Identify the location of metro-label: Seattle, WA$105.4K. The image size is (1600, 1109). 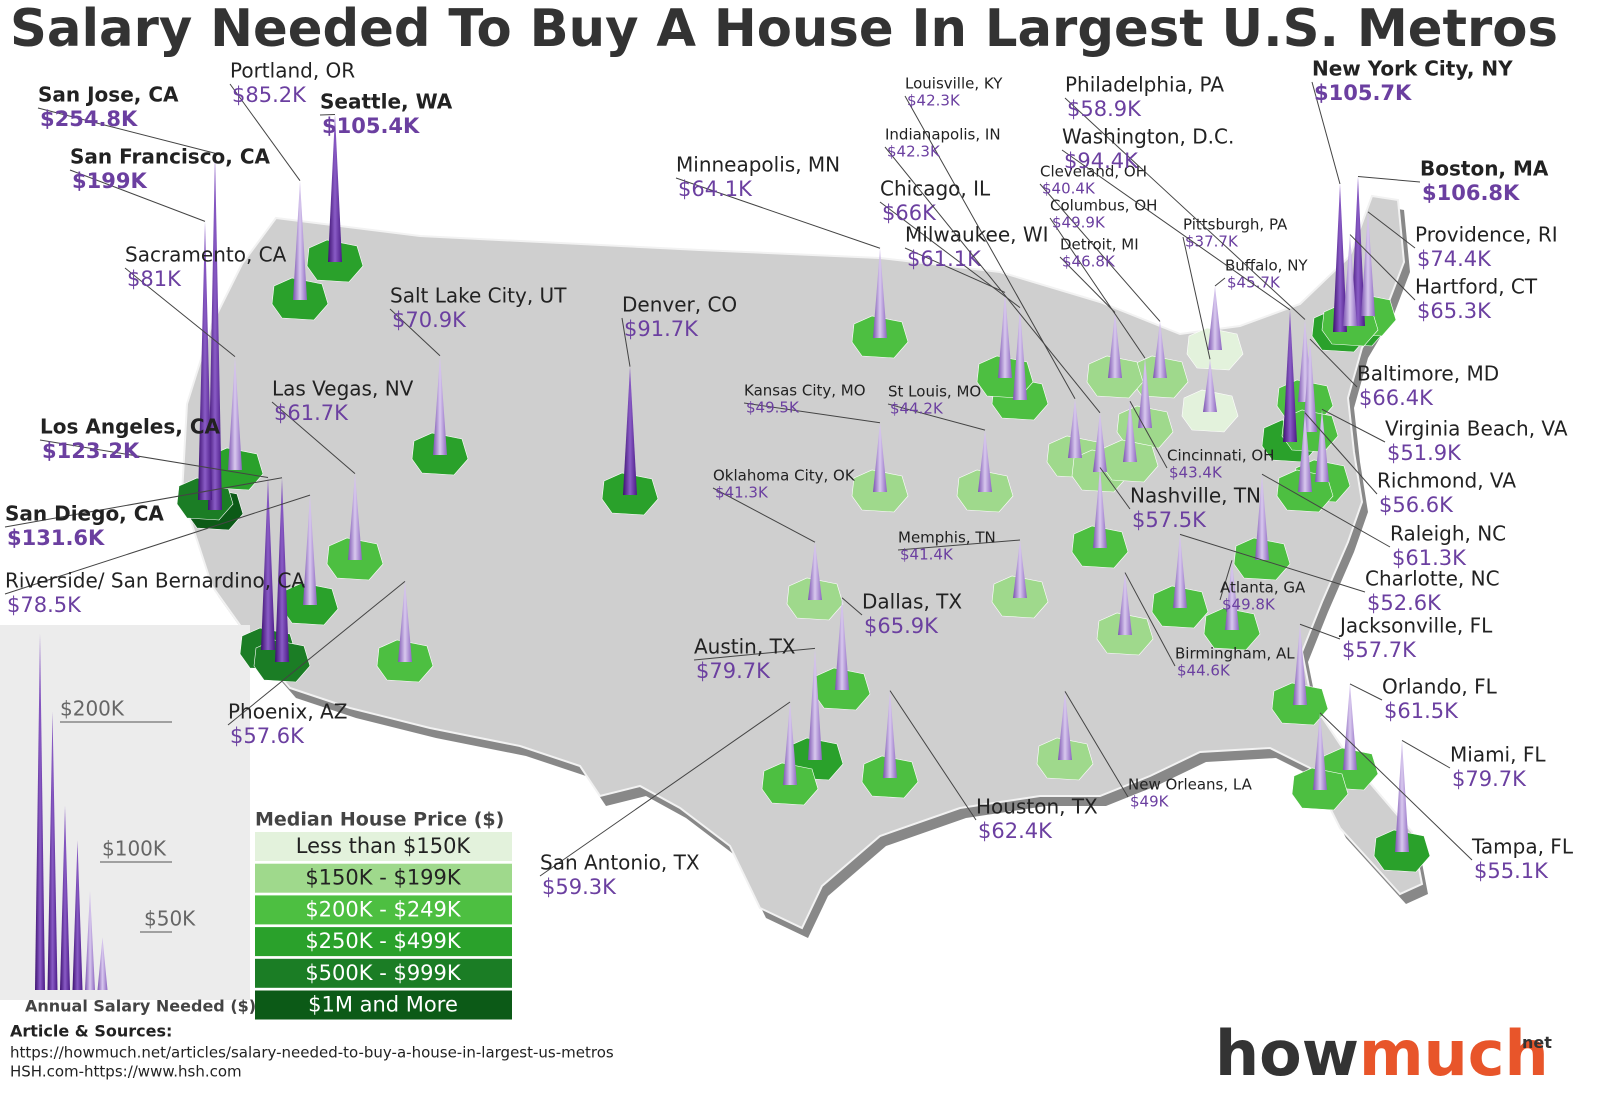
(386, 114).